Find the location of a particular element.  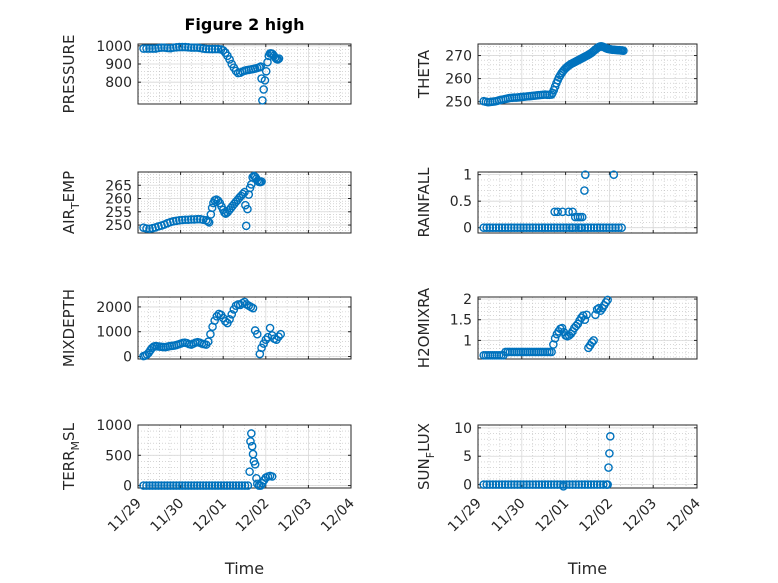

x-tick-label: 11/30 is located at coordinates (168, 516).